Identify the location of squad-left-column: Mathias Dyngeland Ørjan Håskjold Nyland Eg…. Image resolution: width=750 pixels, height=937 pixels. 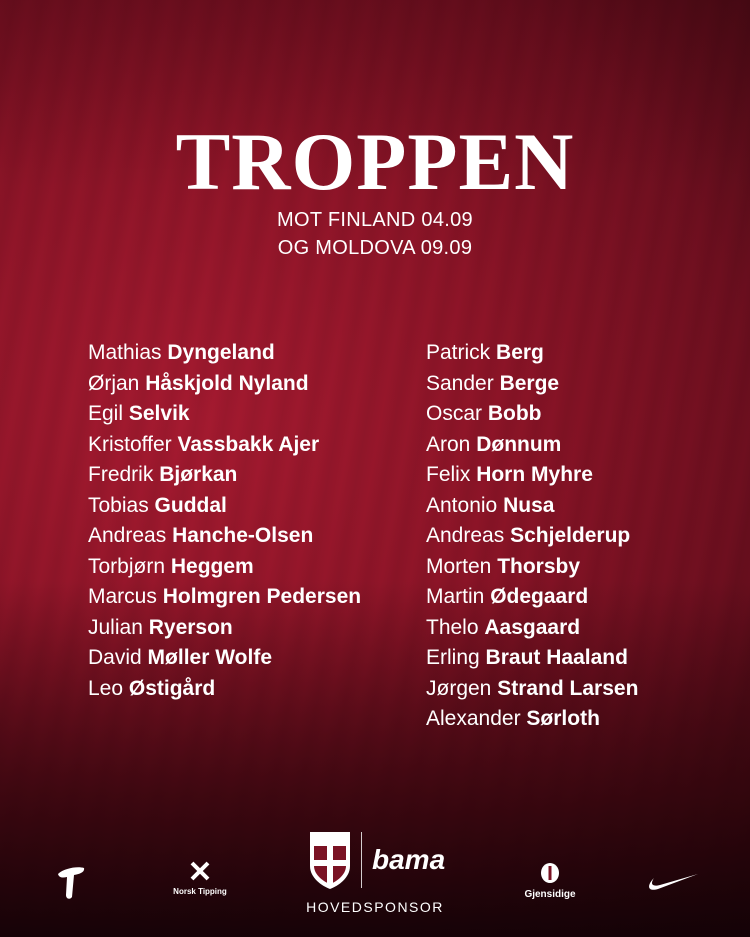
(224, 521).